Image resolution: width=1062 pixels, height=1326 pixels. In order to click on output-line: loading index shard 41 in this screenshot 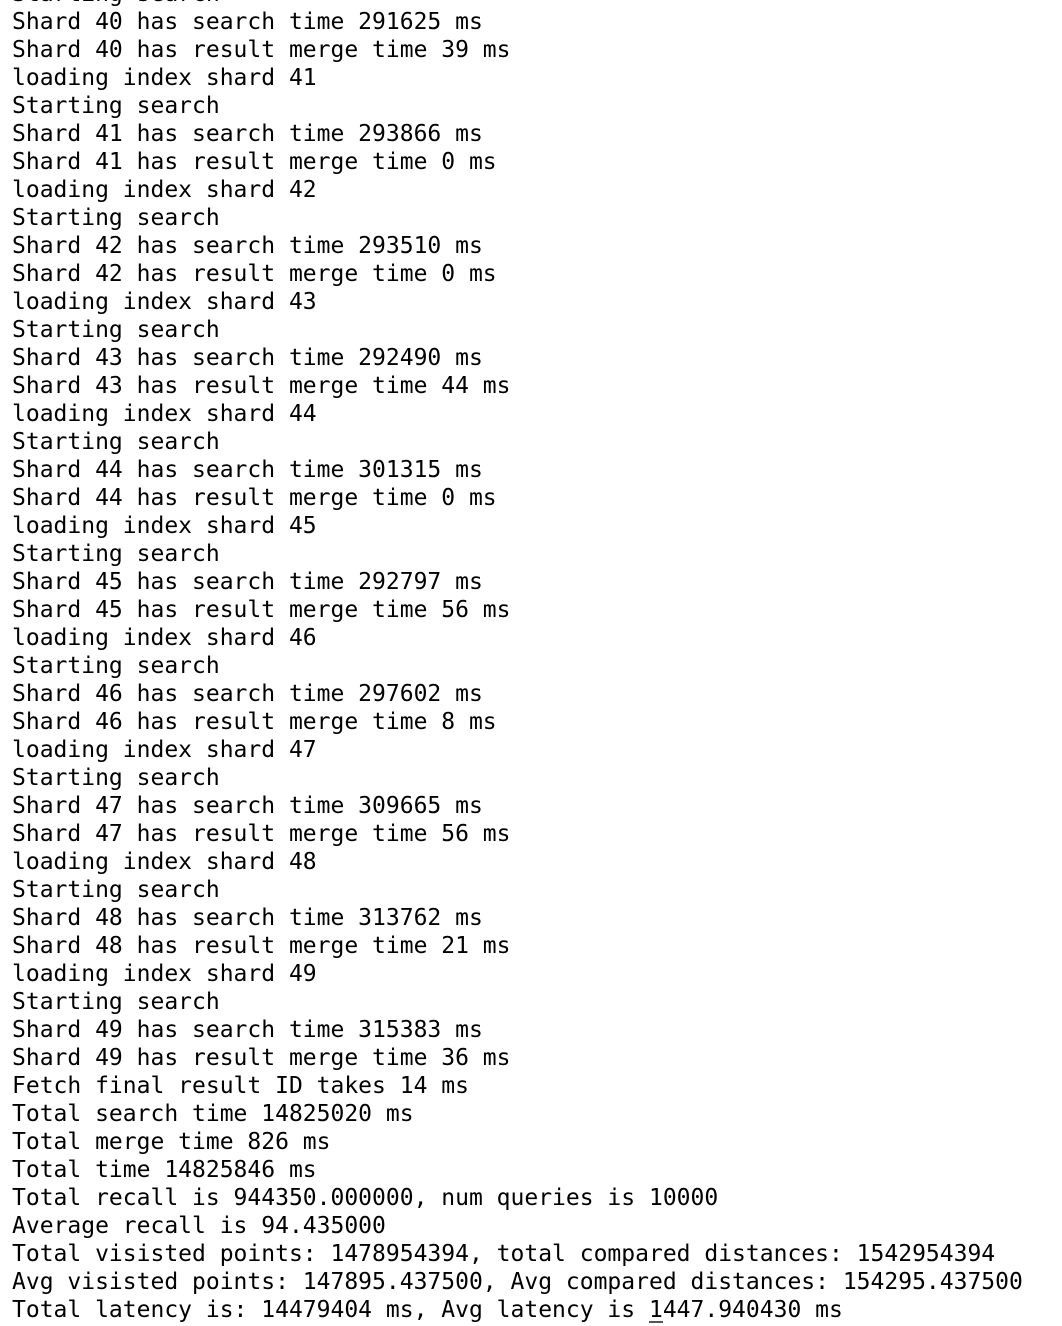, I will do `click(164, 78)`.